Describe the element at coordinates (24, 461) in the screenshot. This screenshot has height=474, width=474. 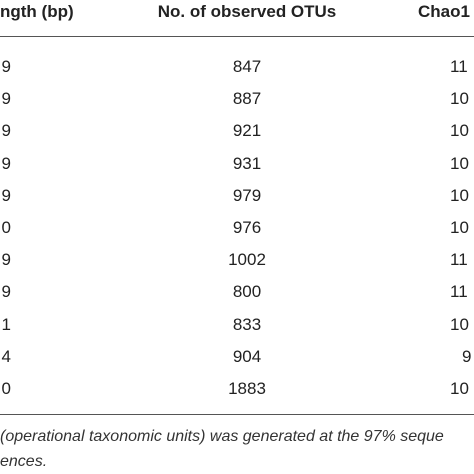
I see `footnote: ences.` at that location.